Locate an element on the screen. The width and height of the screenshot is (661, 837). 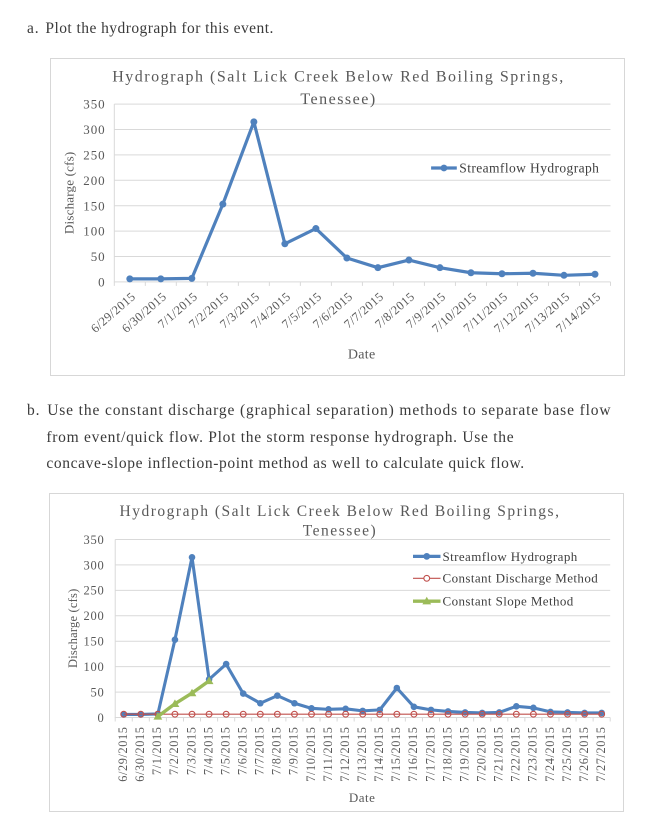
svg-text: Constant Slope Method is located at coordinates (508, 601).